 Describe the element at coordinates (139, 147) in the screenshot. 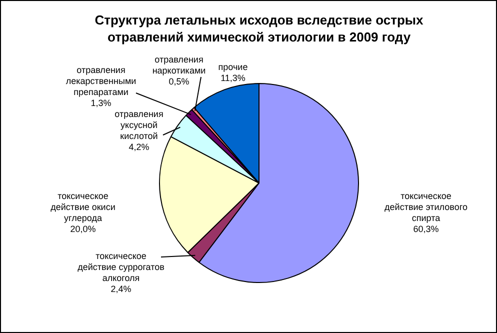

I see `data-label: 4,2%` at that location.